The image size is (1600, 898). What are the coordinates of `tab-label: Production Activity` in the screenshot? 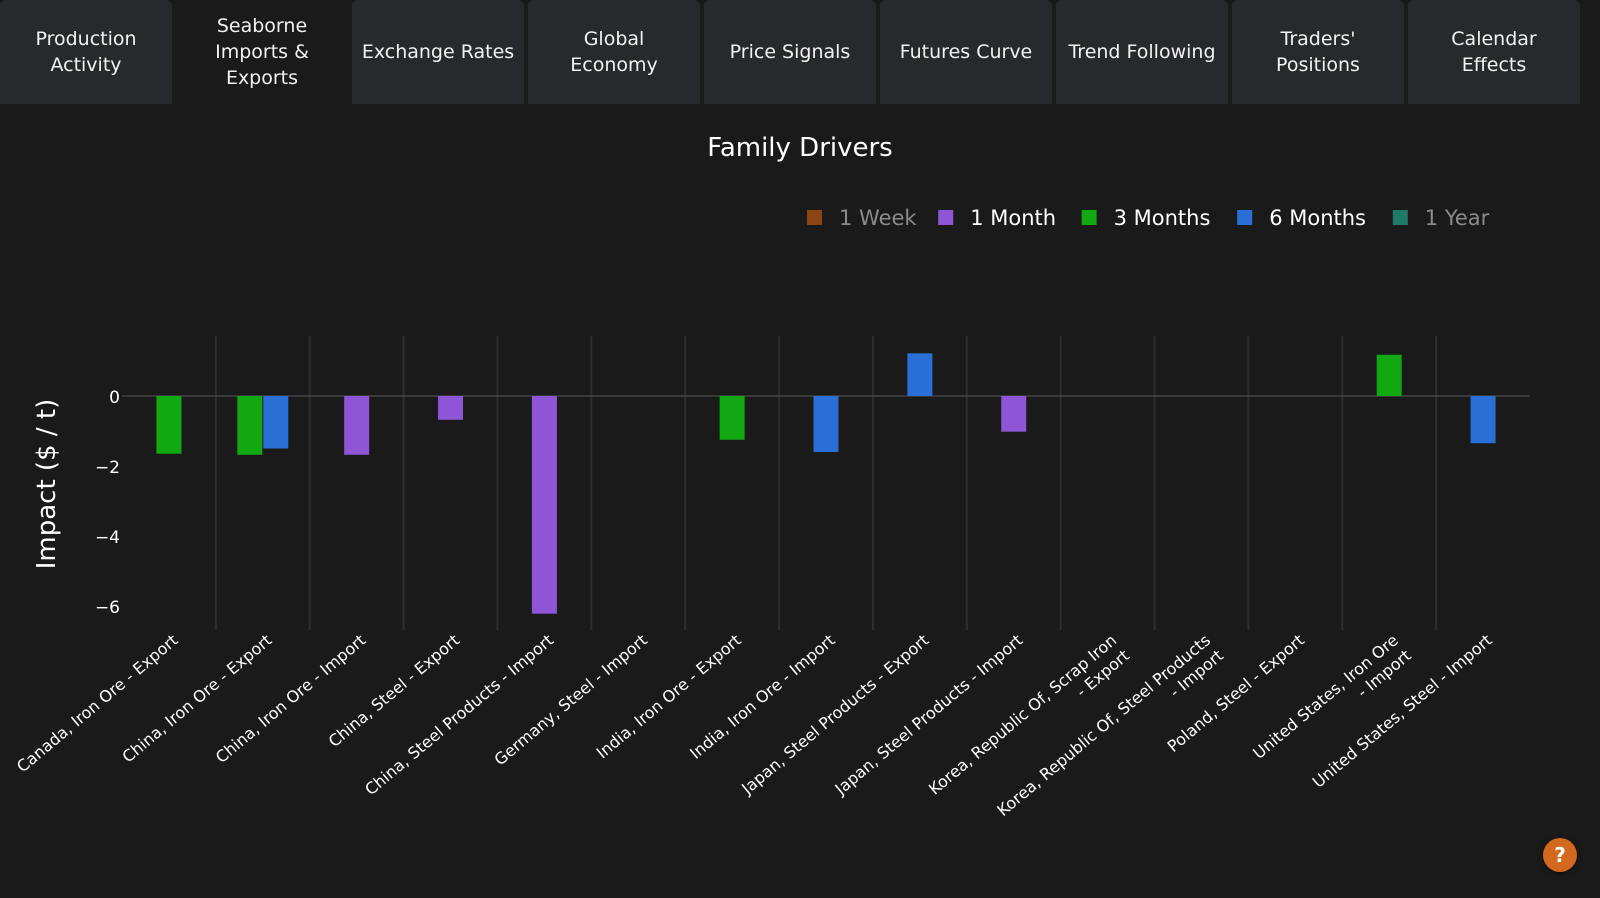 It's located at (86, 52).